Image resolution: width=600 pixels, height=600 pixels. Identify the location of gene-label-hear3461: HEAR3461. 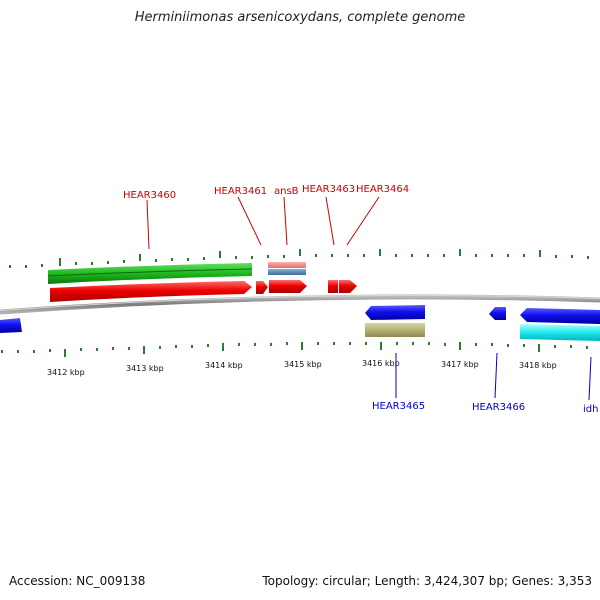
(240, 191).